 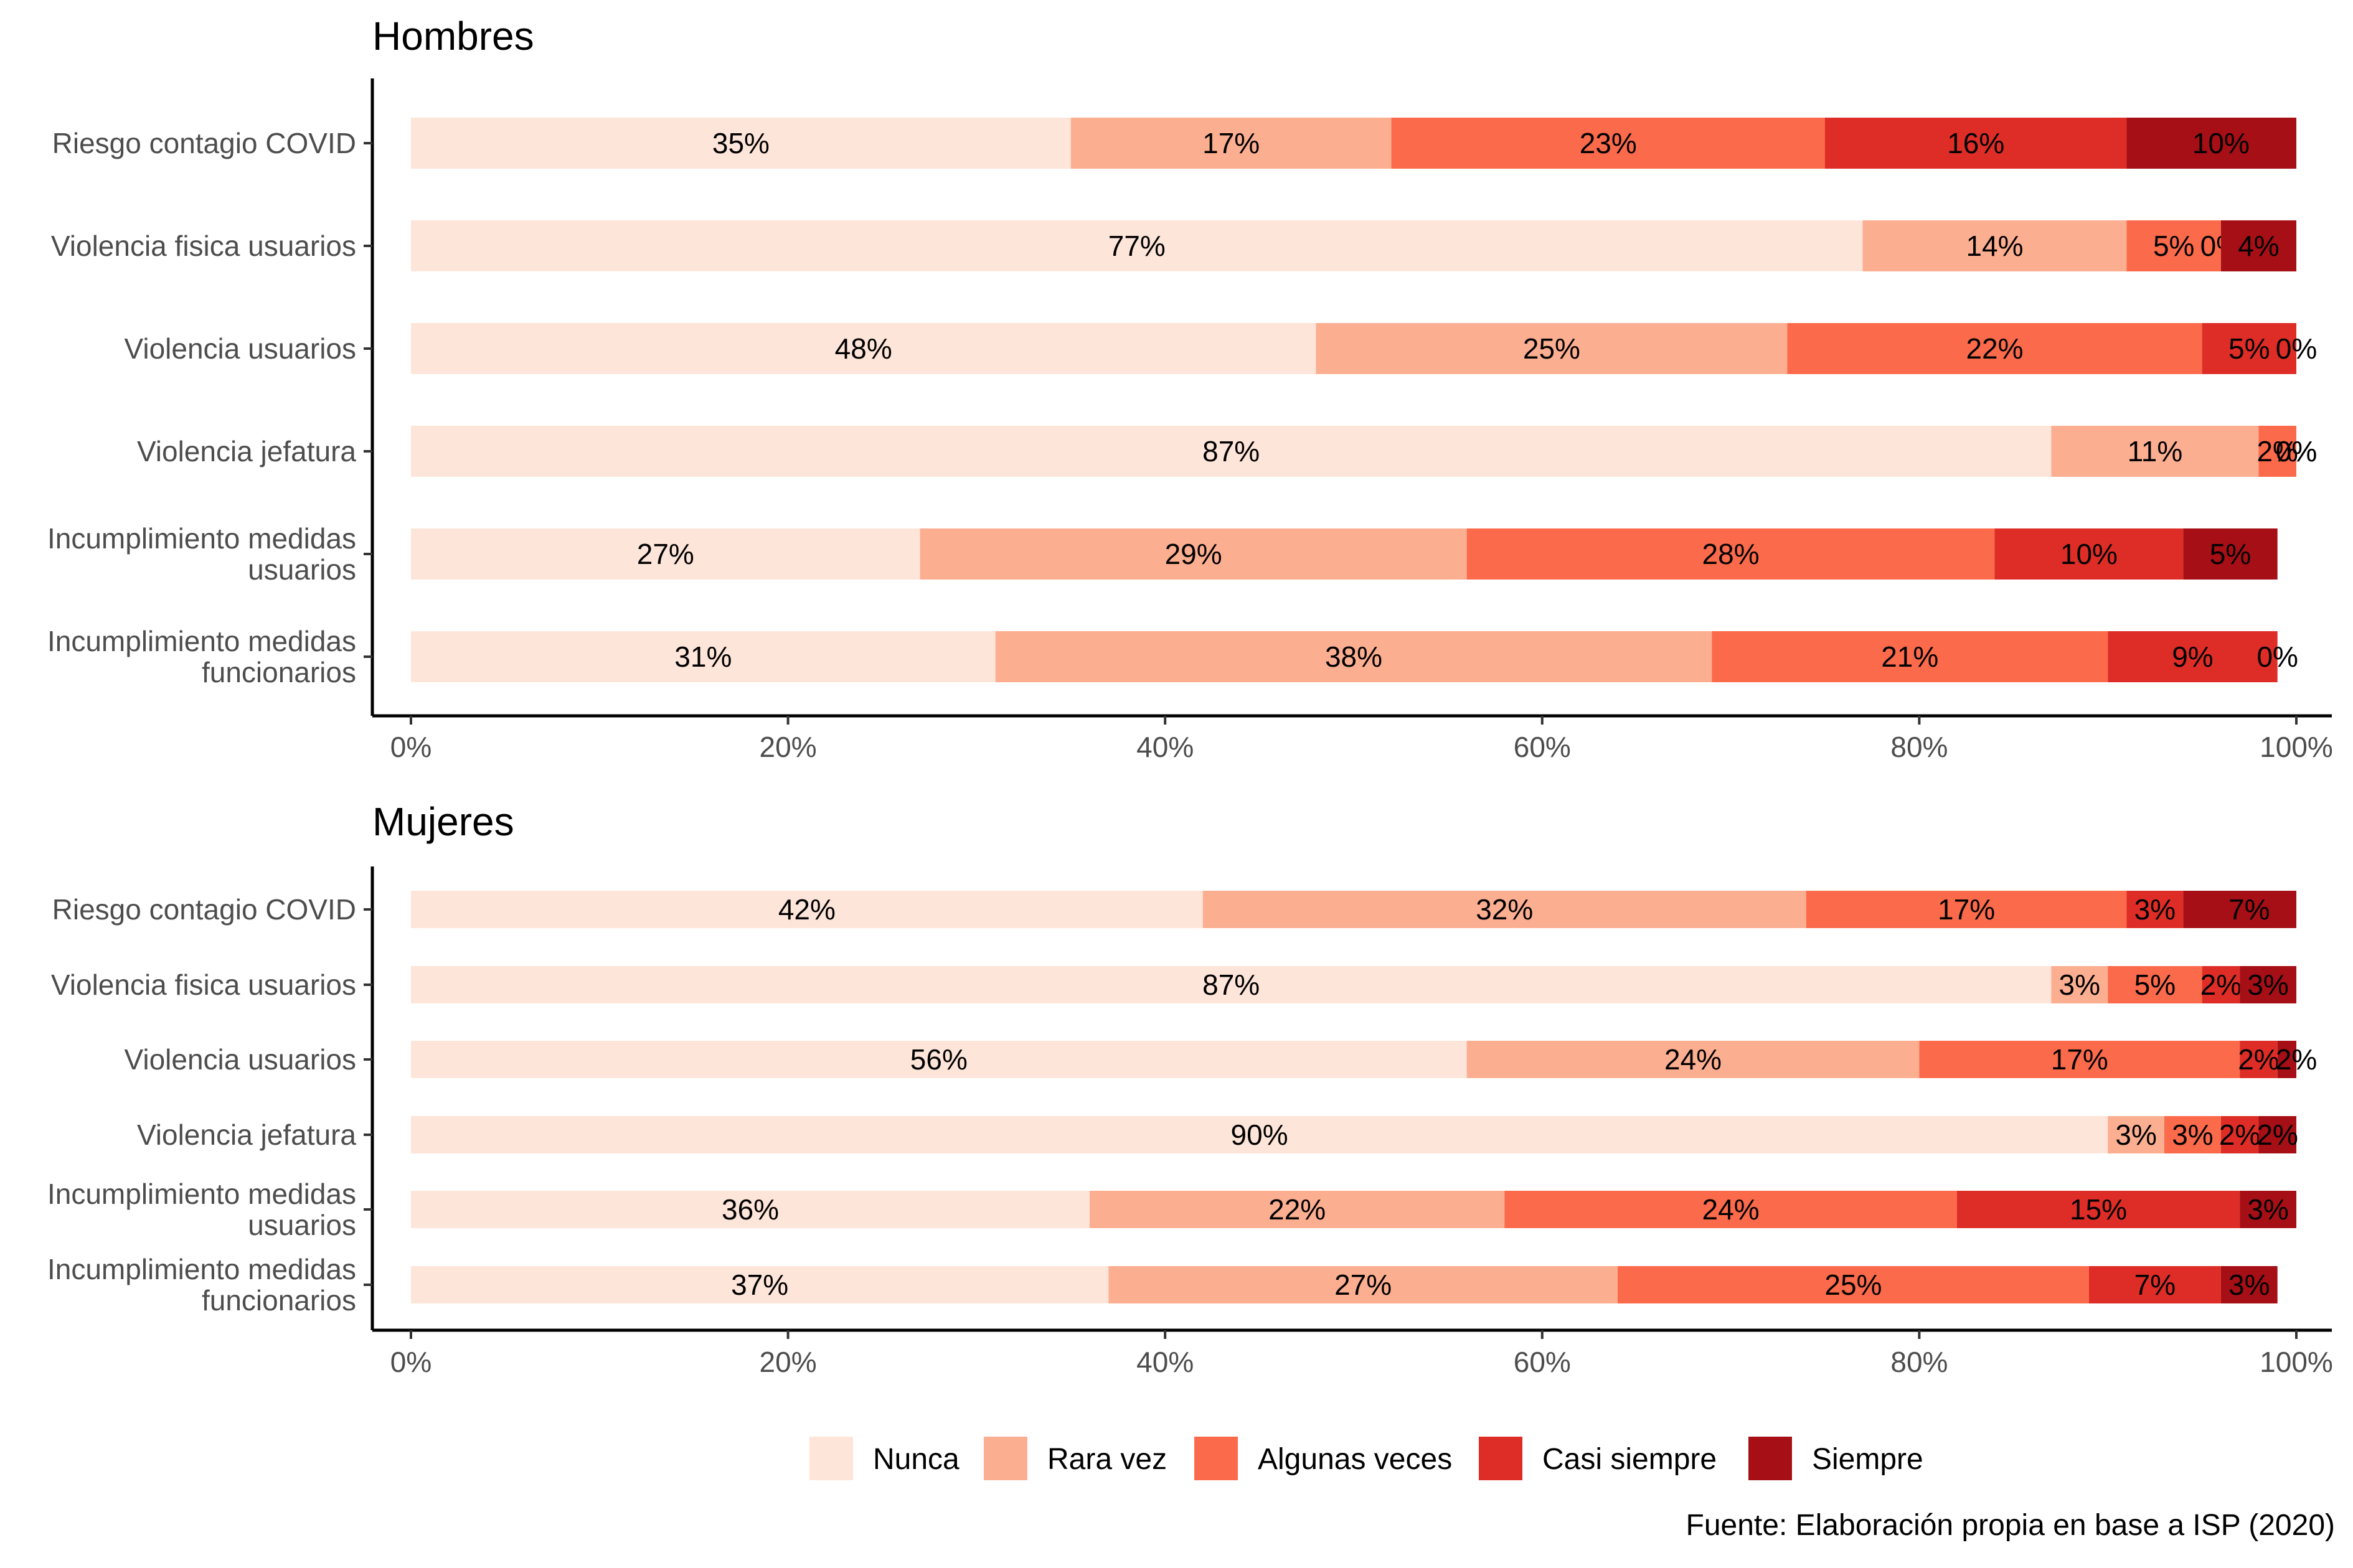 I want to click on data-label: 0%, so click(x=2296, y=451).